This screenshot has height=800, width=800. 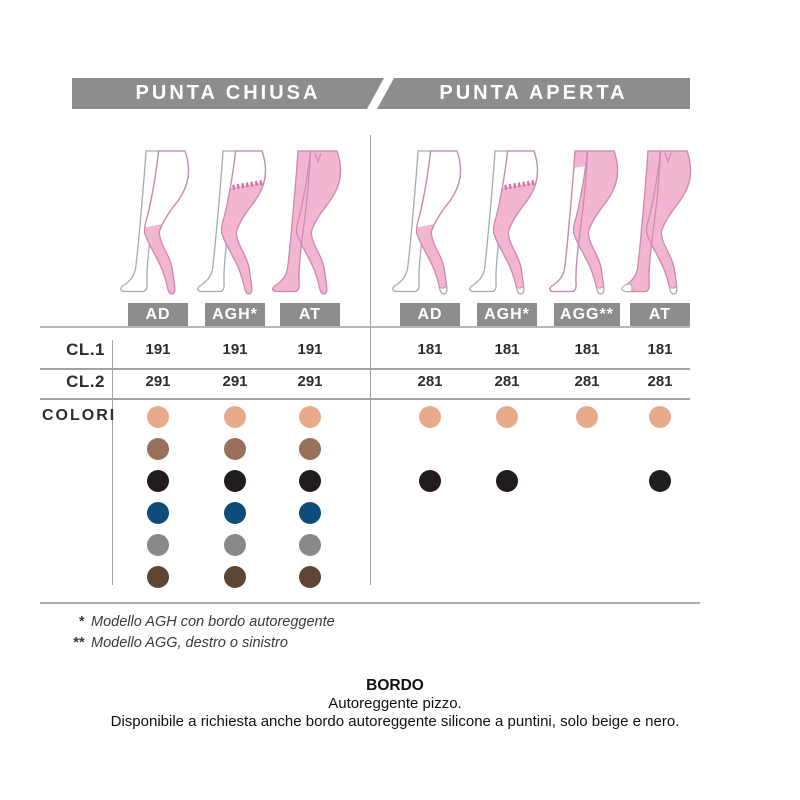 What do you see at coordinates (504, 222) in the screenshot?
I see `leg-illustration-agh-open` at bounding box center [504, 222].